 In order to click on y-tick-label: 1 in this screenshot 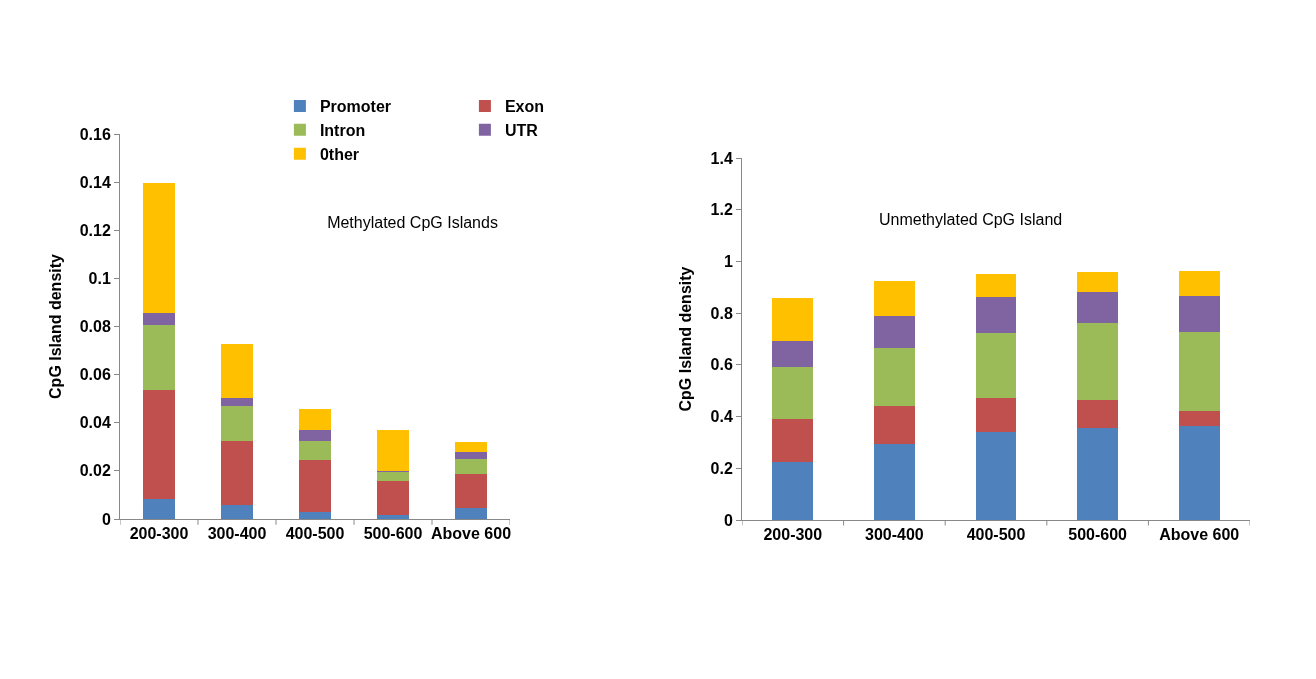, I will do `click(728, 262)`.